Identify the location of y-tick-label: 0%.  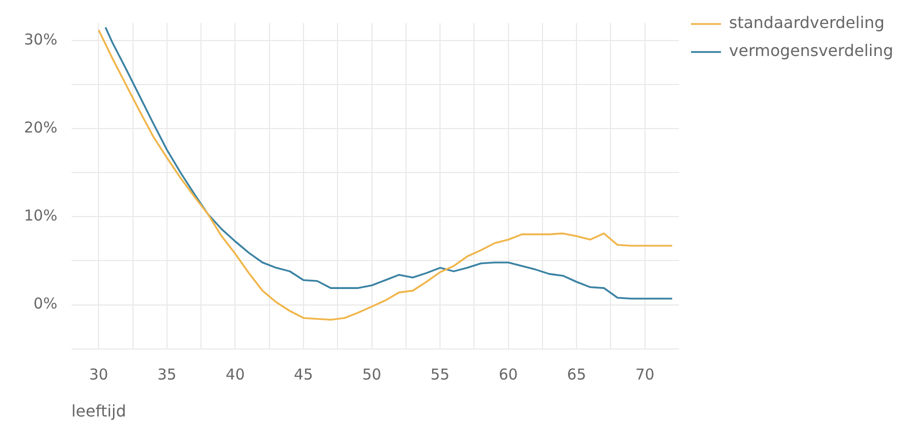
(46, 303).